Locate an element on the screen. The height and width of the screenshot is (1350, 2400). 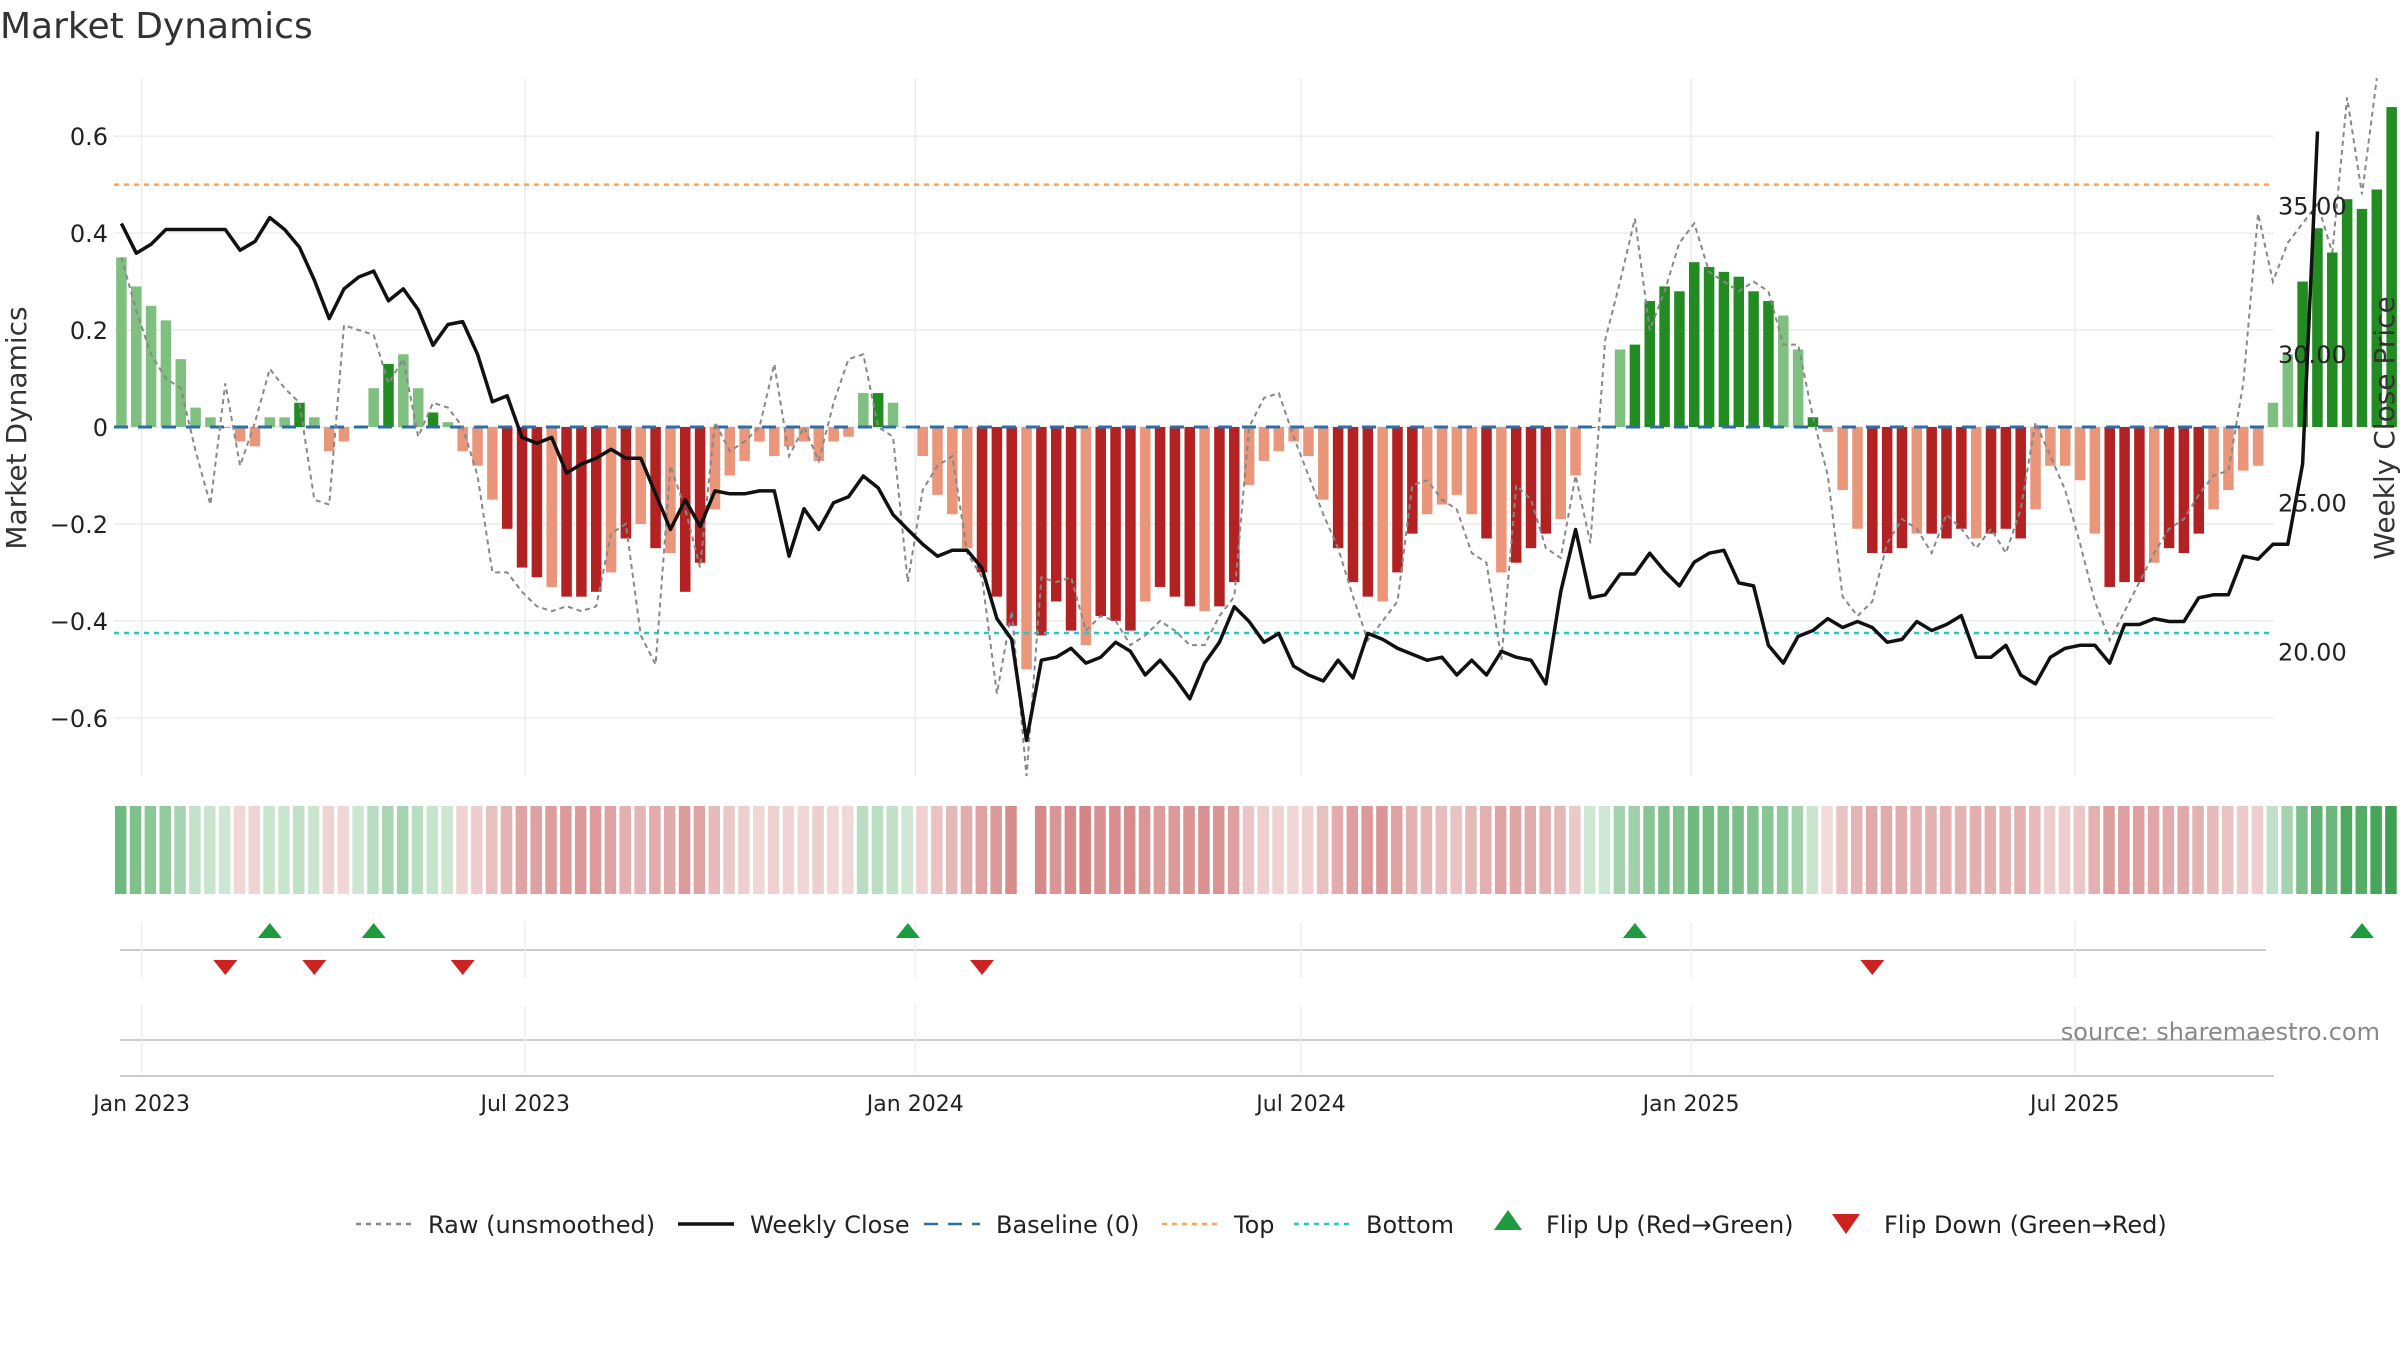
y-tick-label-left: 0.4 is located at coordinates (89, 234).